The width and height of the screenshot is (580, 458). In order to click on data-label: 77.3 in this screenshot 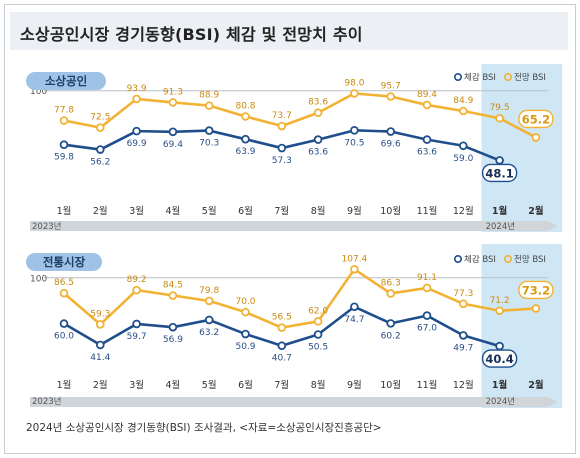, I will do `click(463, 294)`.